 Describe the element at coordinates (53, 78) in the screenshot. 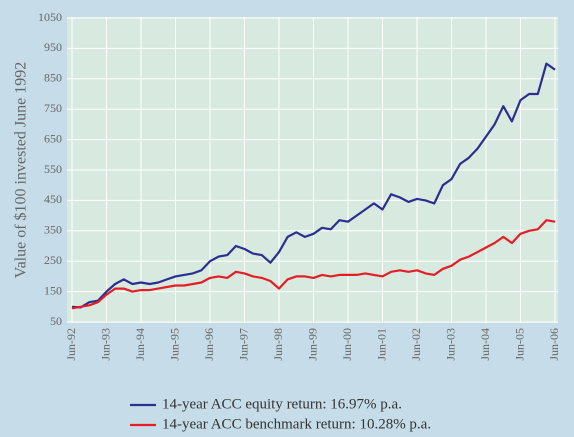

I see `y-tick-label: 850` at that location.